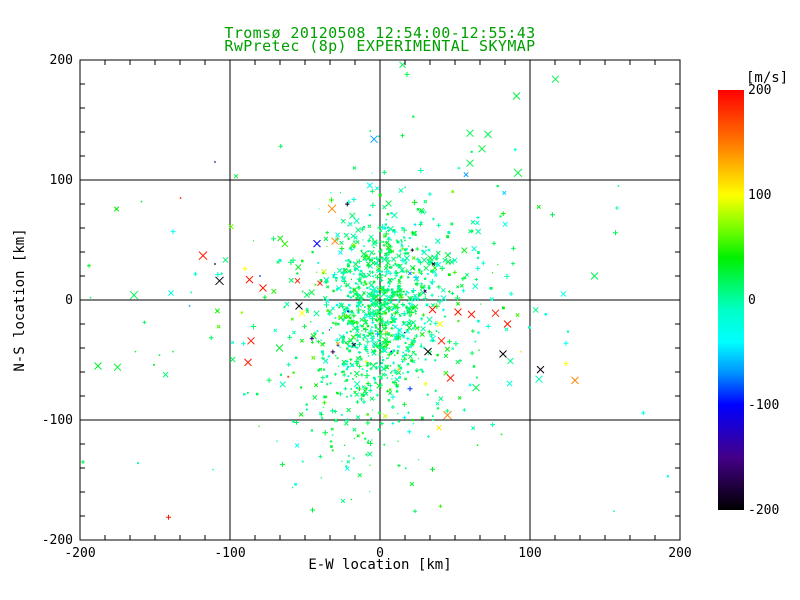  I want to click on y-tick-label: 0, so click(69, 300).